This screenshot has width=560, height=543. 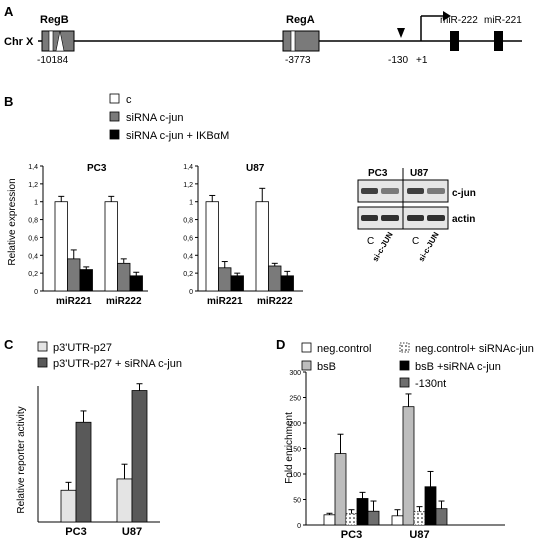 What do you see at coordinates (436, 191) in the screenshot?
I see `band-cjun-u87-si` at bounding box center [436, 191].